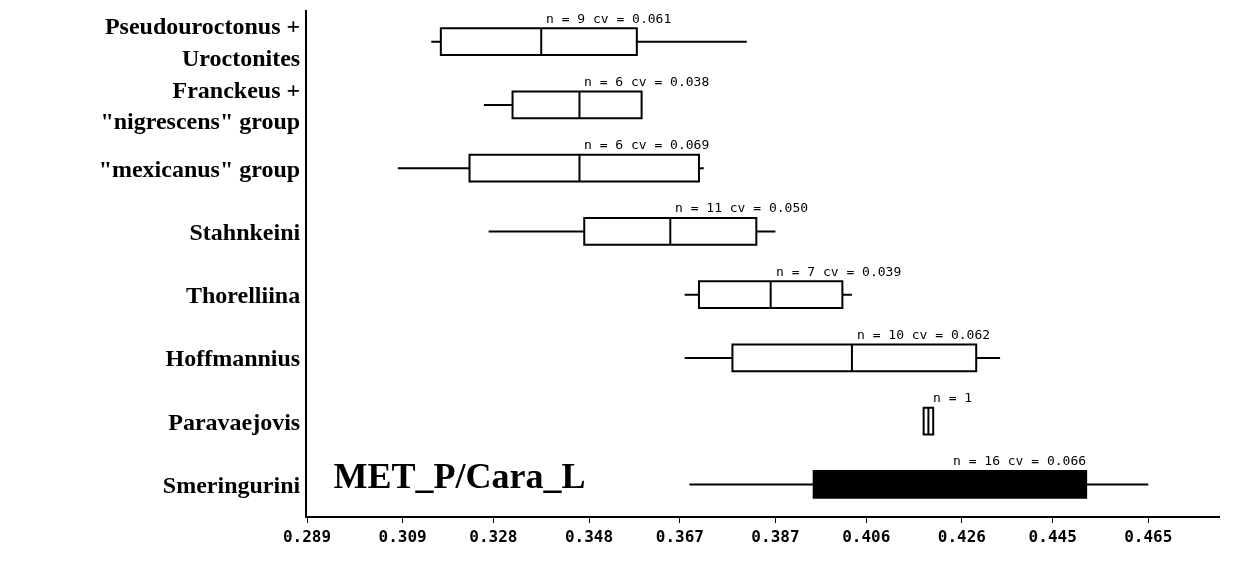  I want to click on x-tick-label: 0.328, so click(493, 537).